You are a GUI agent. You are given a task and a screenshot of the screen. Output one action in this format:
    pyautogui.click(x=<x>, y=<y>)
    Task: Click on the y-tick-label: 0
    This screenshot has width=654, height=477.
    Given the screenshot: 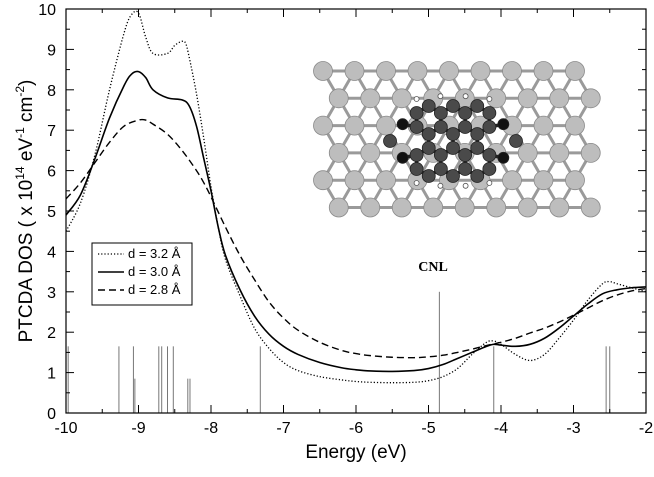 What is the action you would take?
    pyautogui.click(x=51, y=414)
    